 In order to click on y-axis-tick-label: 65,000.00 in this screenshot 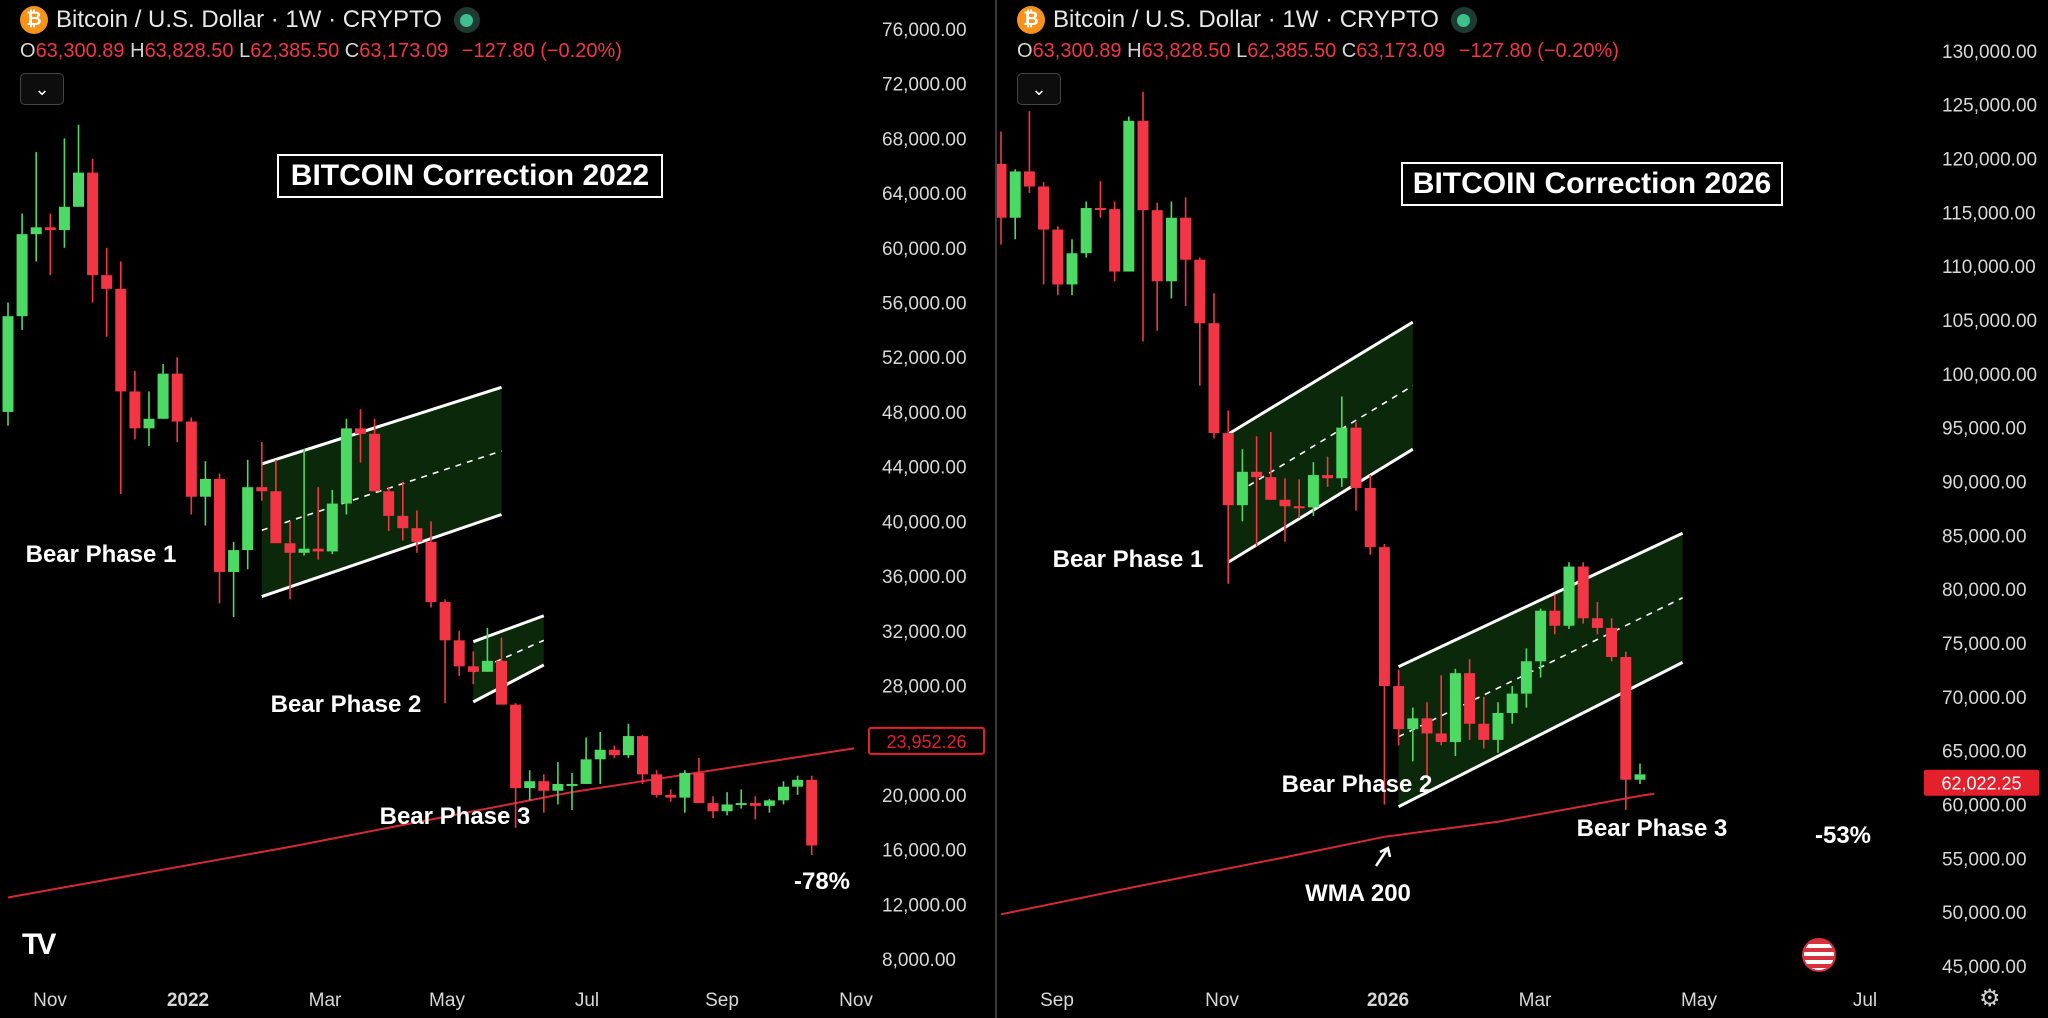, I will do `click(1984, 752)`.